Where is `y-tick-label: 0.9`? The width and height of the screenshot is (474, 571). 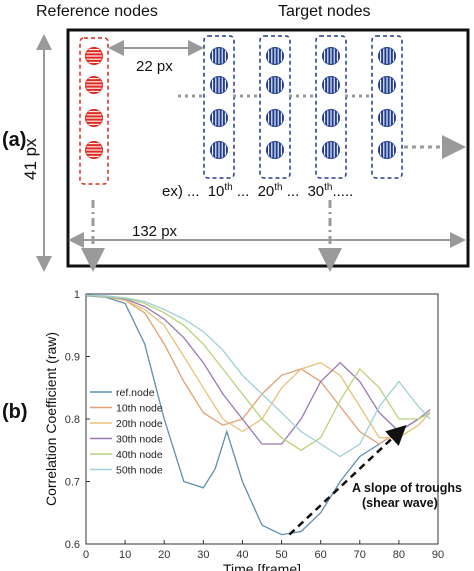 y-tick-label: 0.9 is located at coordinates (72, 358).